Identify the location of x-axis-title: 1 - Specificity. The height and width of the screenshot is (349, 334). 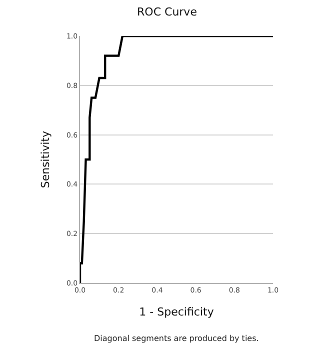
(176, 312).